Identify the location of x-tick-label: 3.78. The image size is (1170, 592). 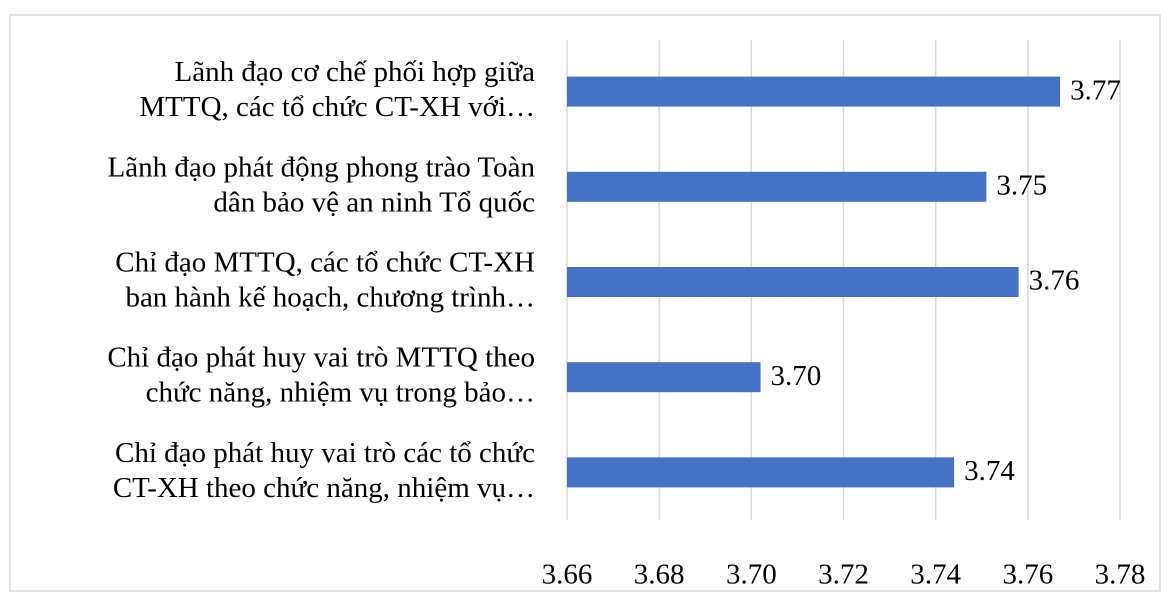
(1120, 575).